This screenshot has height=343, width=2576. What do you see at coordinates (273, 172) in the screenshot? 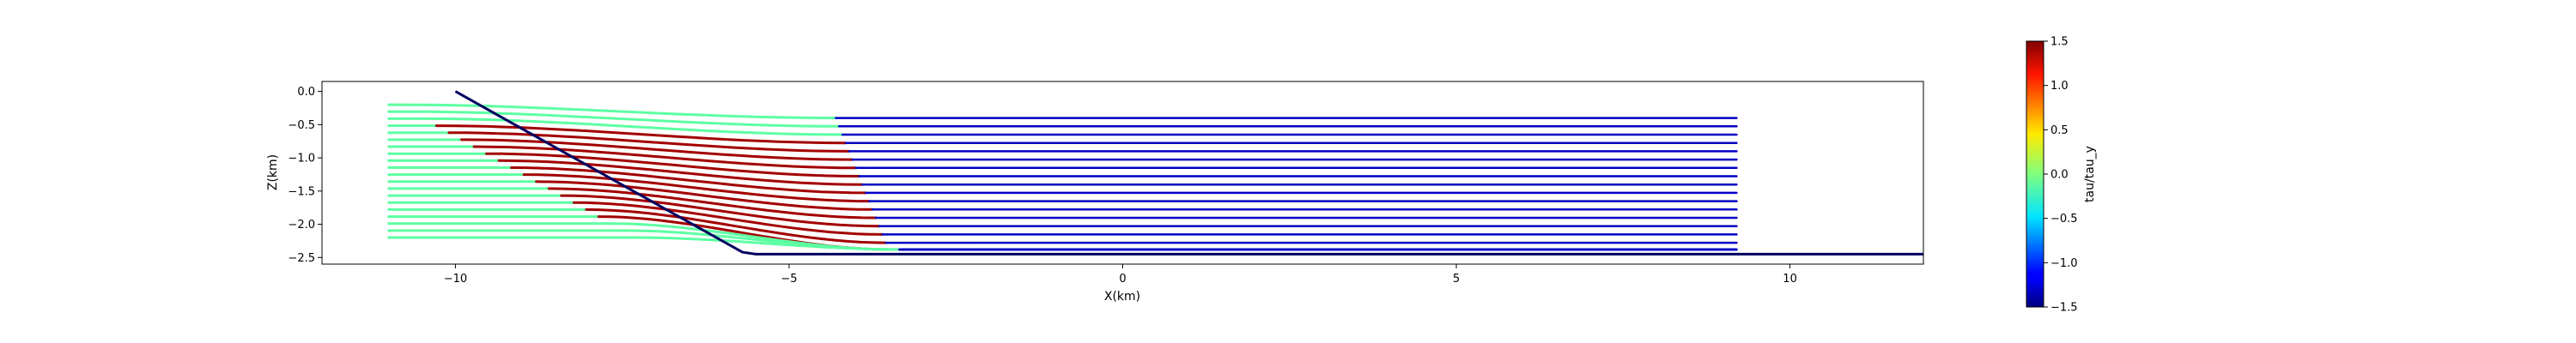
I see `y-axis-label: Z(km)` at bounding box center [273, 172].